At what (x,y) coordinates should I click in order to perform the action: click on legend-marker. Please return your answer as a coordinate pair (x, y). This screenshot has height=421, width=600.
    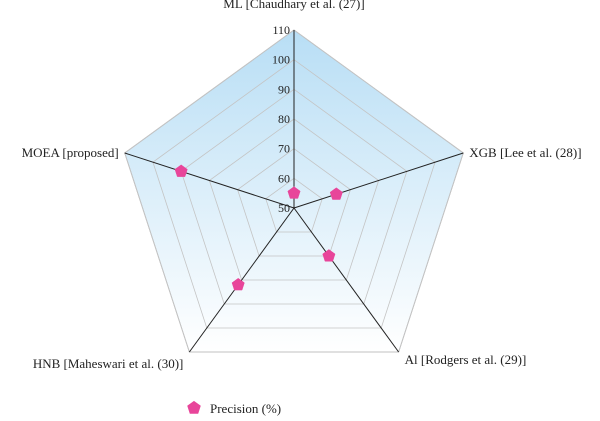
    Looking at the image, I should click on (194, 407).